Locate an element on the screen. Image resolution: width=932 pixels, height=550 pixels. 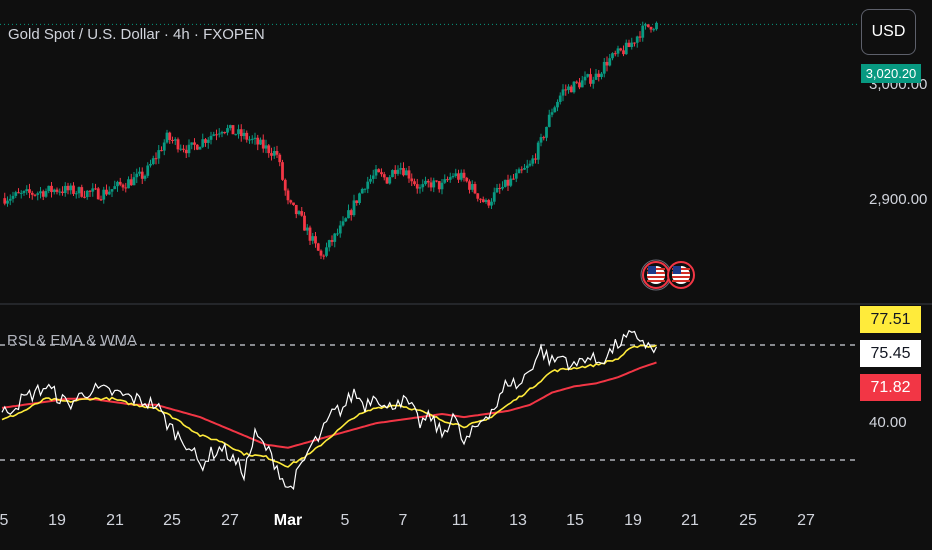
time-axis-label: 27 is located at coordinates (230, 520).